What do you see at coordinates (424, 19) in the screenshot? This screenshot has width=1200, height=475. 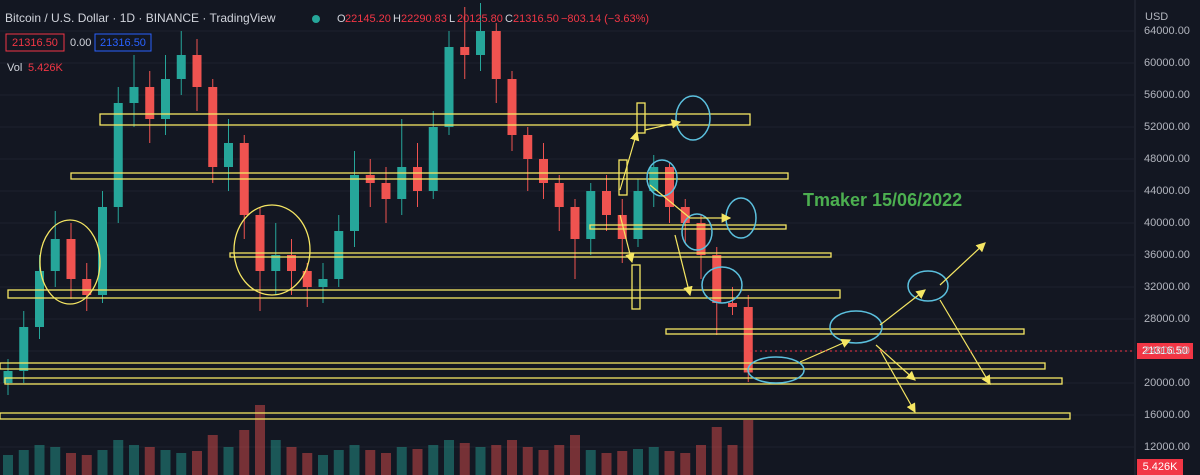 I see `ohlc-value: 22290.83` at bounding box center [424, 19].